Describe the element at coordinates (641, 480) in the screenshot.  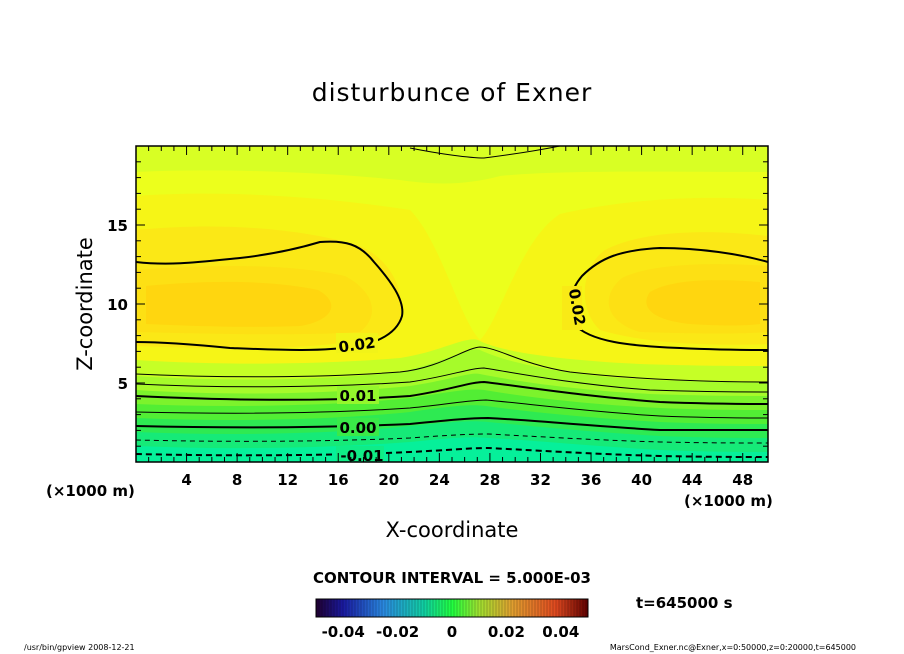
I see `x-tick-label: 40` at that location.